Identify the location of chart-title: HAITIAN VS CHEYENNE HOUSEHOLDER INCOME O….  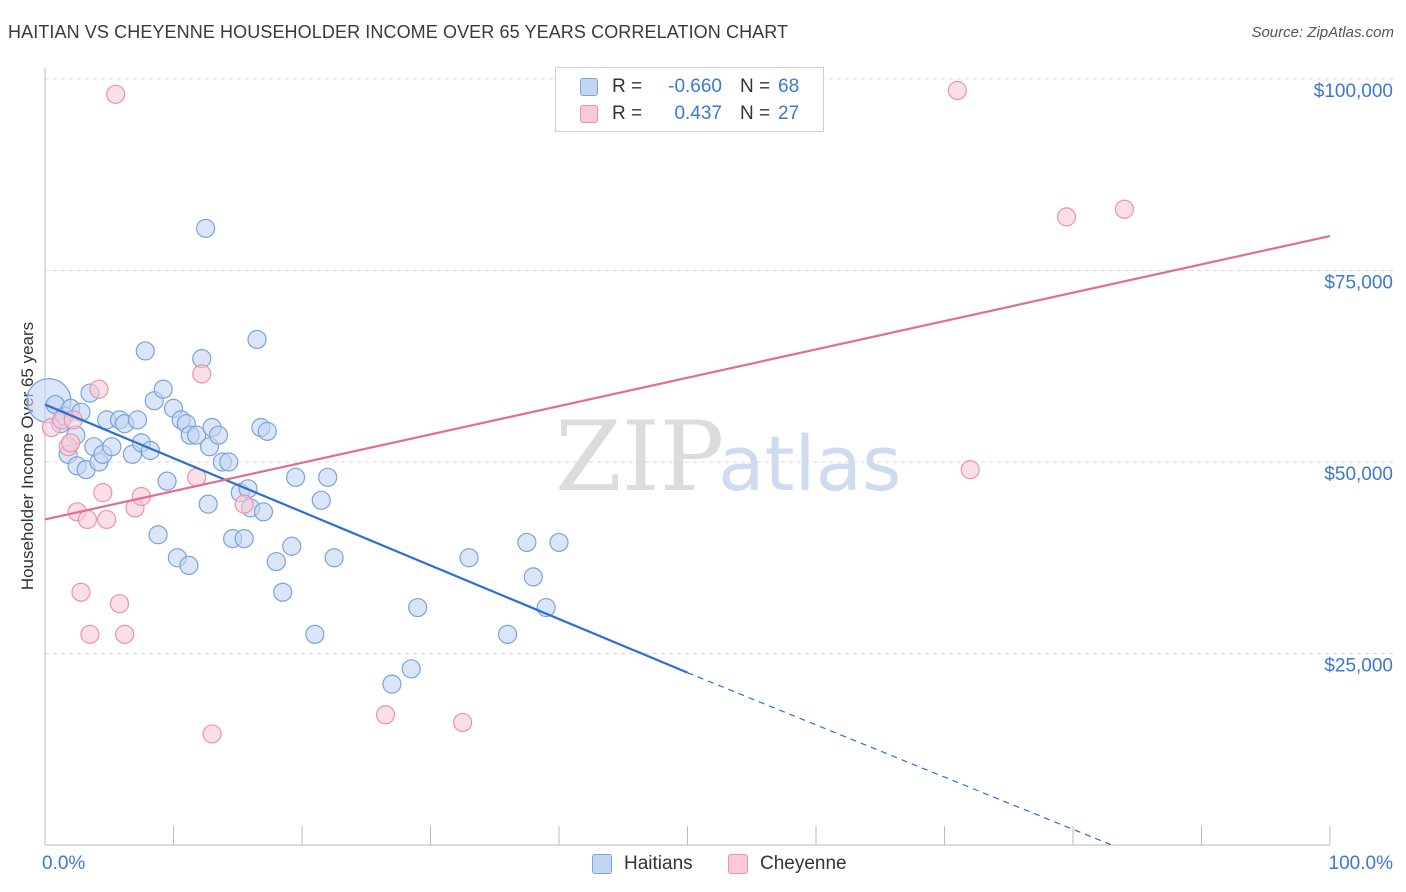
(398, 32).